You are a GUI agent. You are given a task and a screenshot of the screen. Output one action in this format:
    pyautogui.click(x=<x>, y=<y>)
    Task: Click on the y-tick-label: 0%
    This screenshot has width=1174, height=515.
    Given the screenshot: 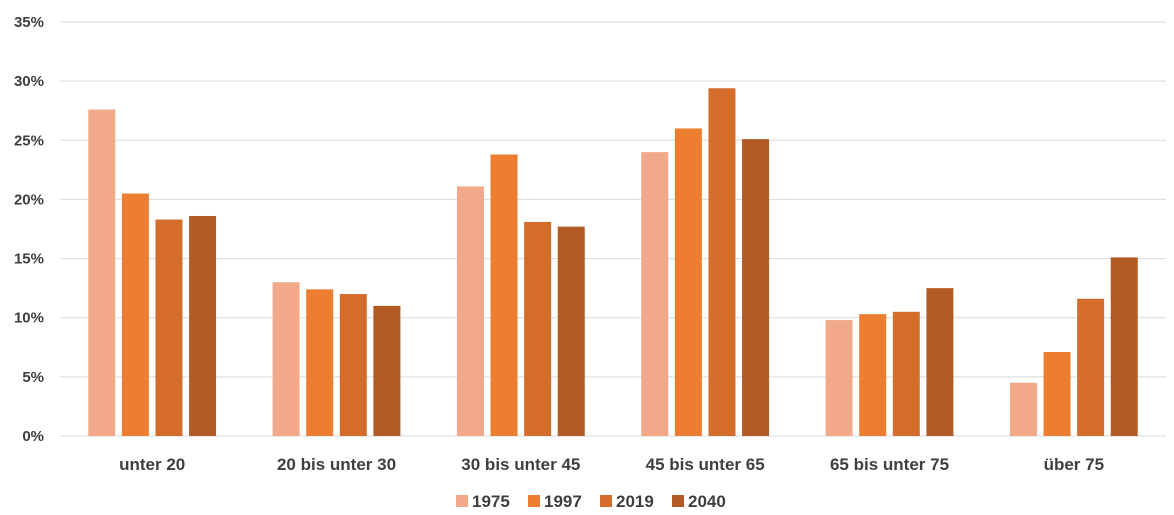 What is the action you would take?
    pyautogui.click(x=33, y=436)
    